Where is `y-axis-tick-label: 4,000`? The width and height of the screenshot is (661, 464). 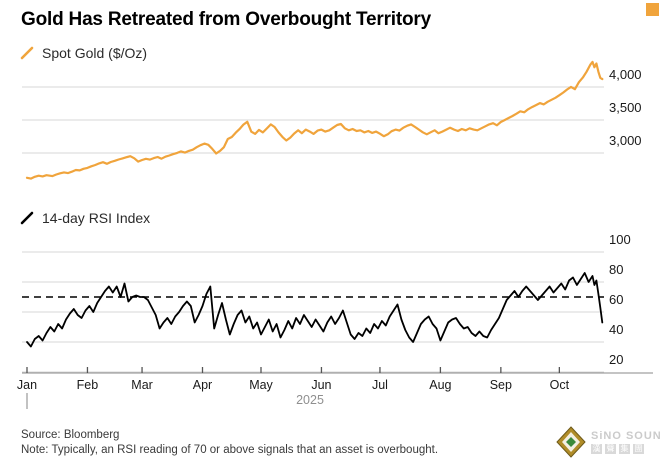 y-axis-tick-label: 4,000 is located at coordinates (625, 74).